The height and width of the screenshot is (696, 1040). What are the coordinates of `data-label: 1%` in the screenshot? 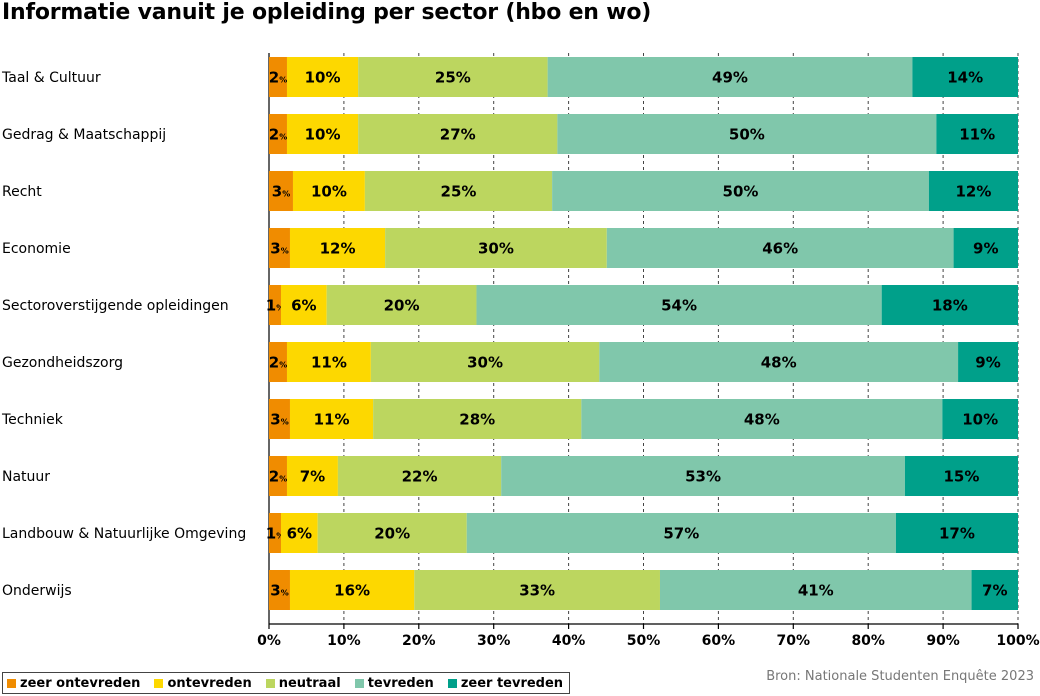 It's located at (275, 534).